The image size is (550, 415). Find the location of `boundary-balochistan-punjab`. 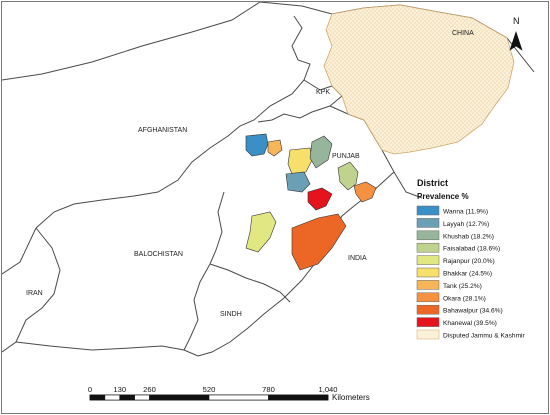

boundary-balochistan-punjab is located at coordinates (217, 228).